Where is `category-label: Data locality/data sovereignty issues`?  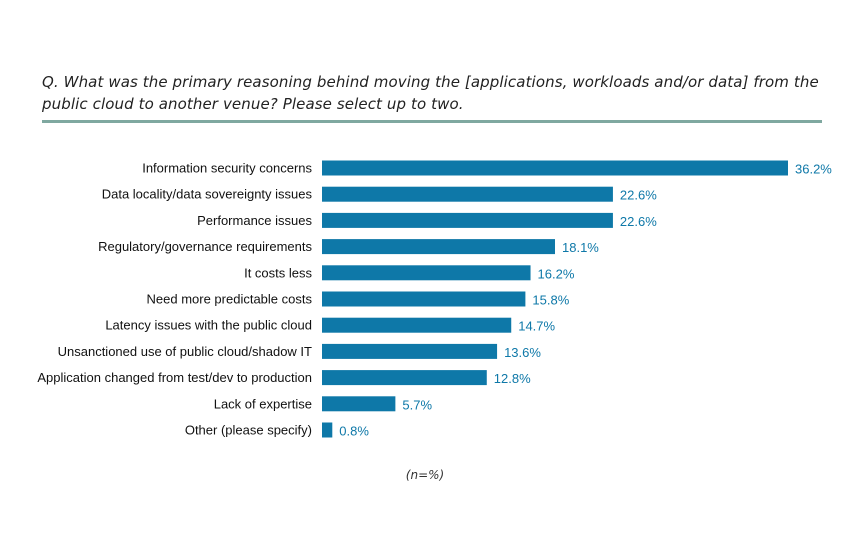 category-label: Data locality/data sovereignty issues is located at coordinates (207, 194).